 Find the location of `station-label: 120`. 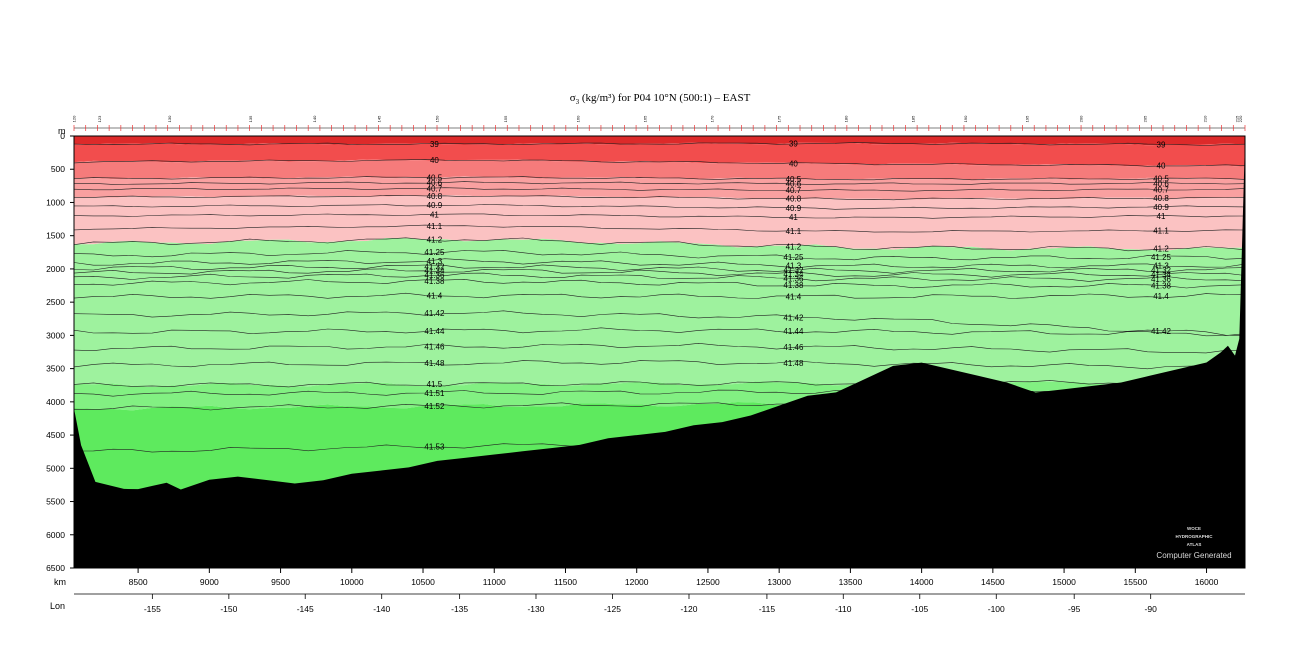

station-label: 120 is located at coordinates (73, 118).